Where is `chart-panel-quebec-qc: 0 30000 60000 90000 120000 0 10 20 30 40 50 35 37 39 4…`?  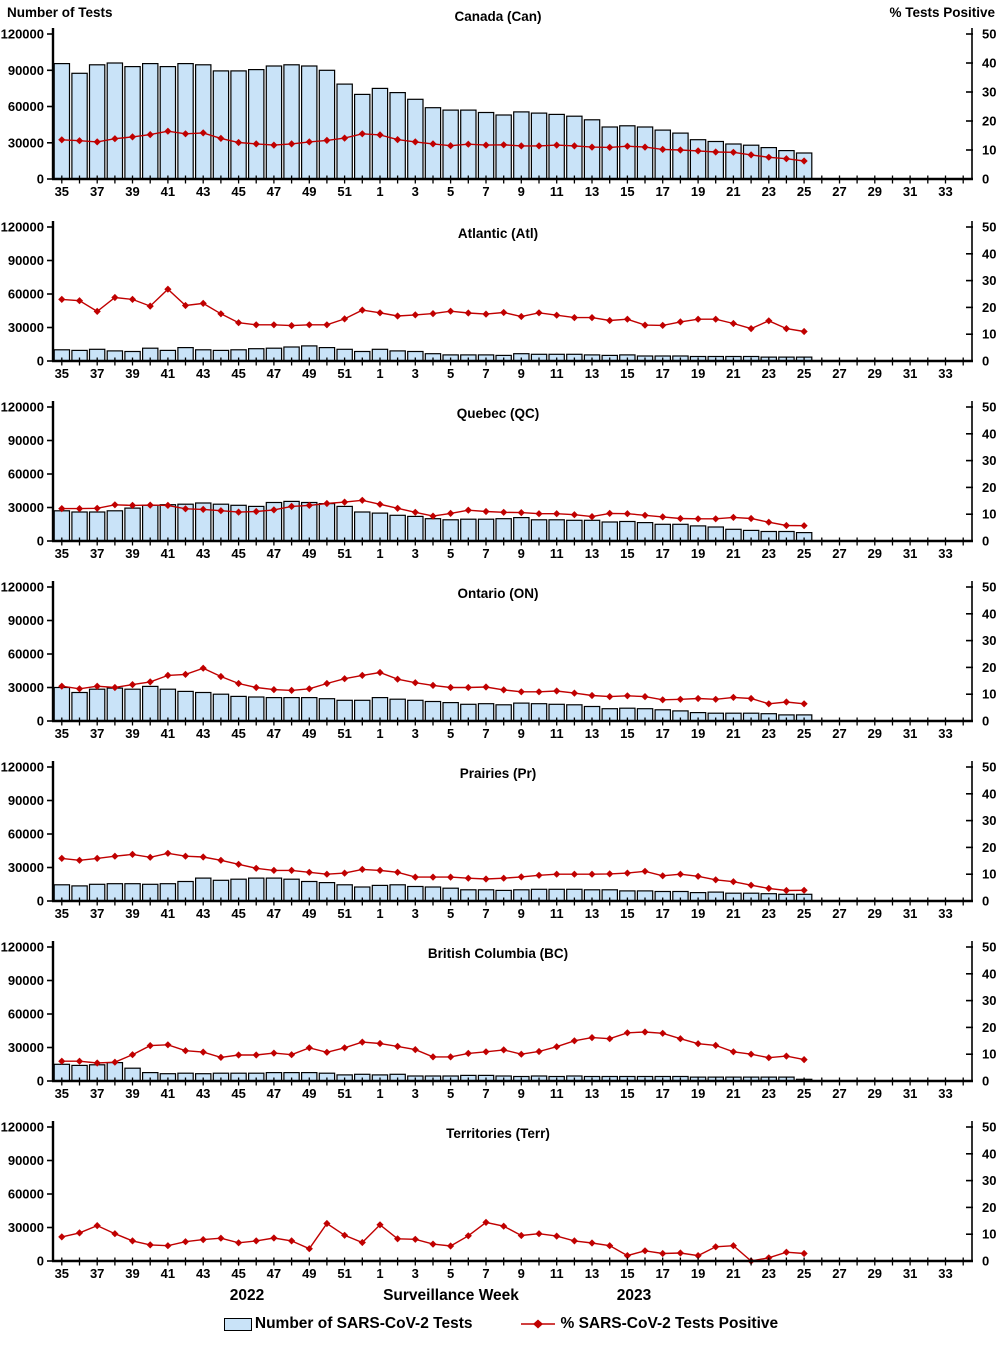 chart-panel-quebec-qc: 0 30000 60000 90000 120000 0 10 20 30 40 50 35 37 39 4… is located at coordinates (501, 469).